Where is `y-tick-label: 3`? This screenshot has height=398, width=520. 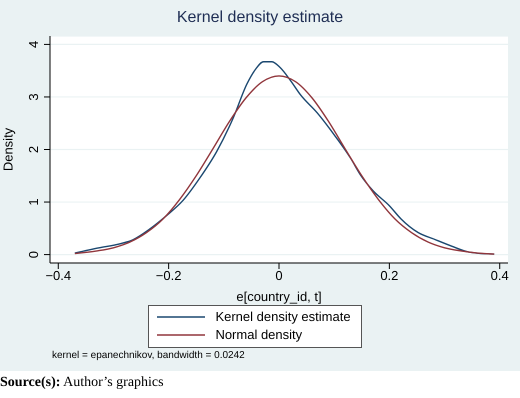 y-tick-label: 3 is located at coordinates (33, 97).